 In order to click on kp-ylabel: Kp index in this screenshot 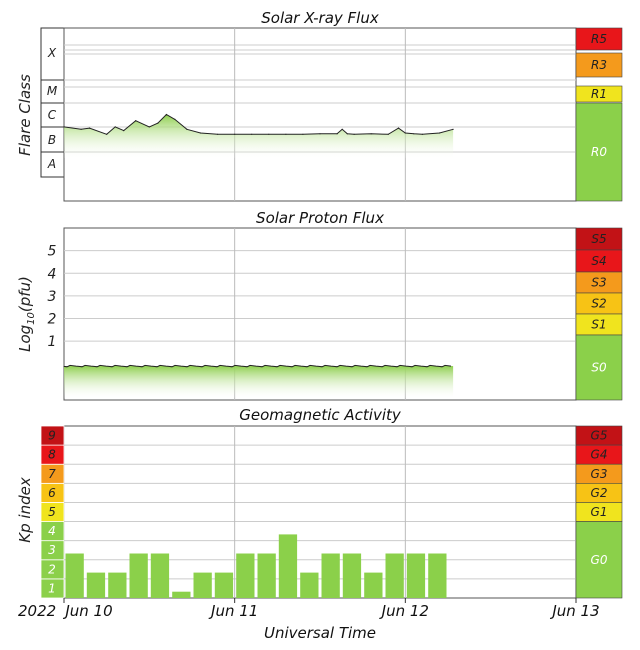, I will do `click(25, 510)`.